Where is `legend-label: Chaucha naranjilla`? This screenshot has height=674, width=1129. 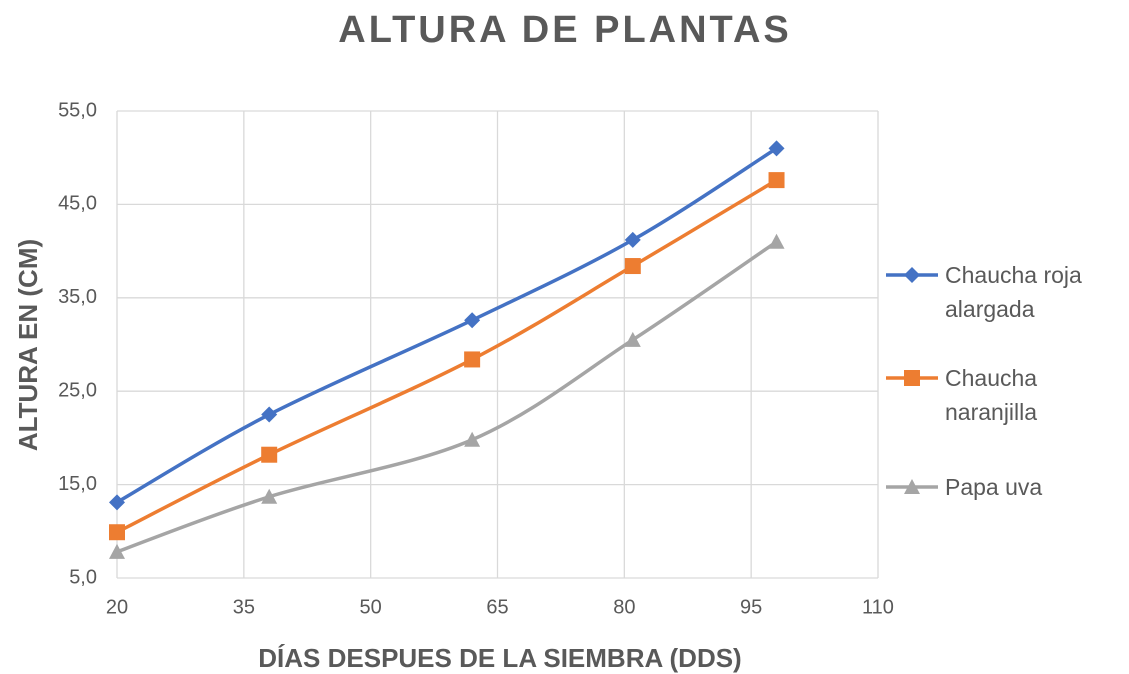
legend-label: Chaucha naranjilla is located at coordinates (991, 395).